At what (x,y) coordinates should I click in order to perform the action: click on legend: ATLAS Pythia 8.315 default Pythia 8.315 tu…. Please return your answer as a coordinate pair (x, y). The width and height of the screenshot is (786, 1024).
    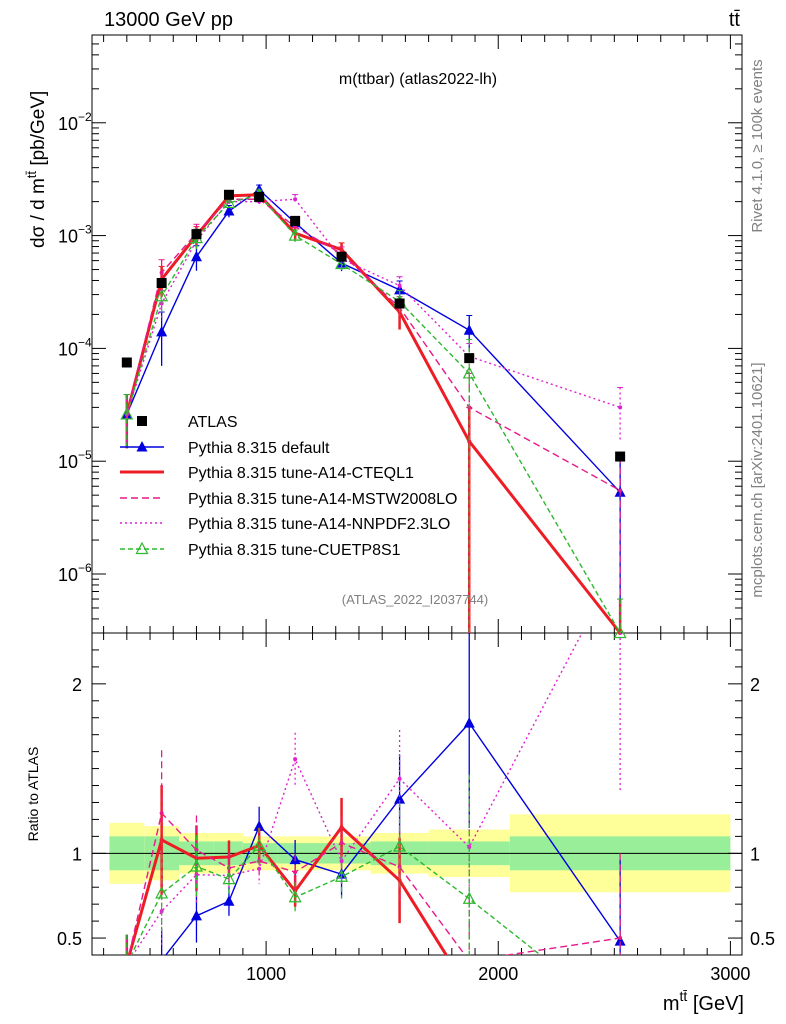
    Looking at the image, I should click on (288, 486).